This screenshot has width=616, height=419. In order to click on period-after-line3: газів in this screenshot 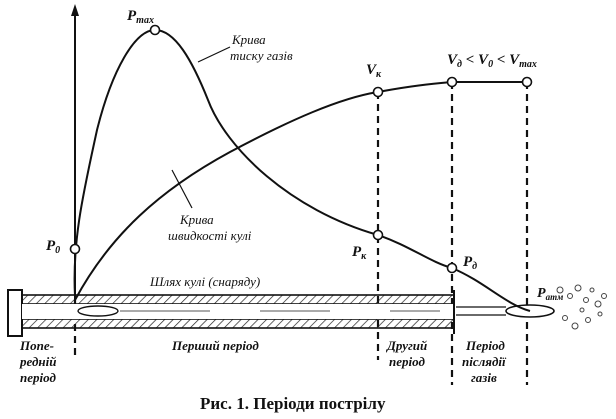, I will do `click(484, 377)`.